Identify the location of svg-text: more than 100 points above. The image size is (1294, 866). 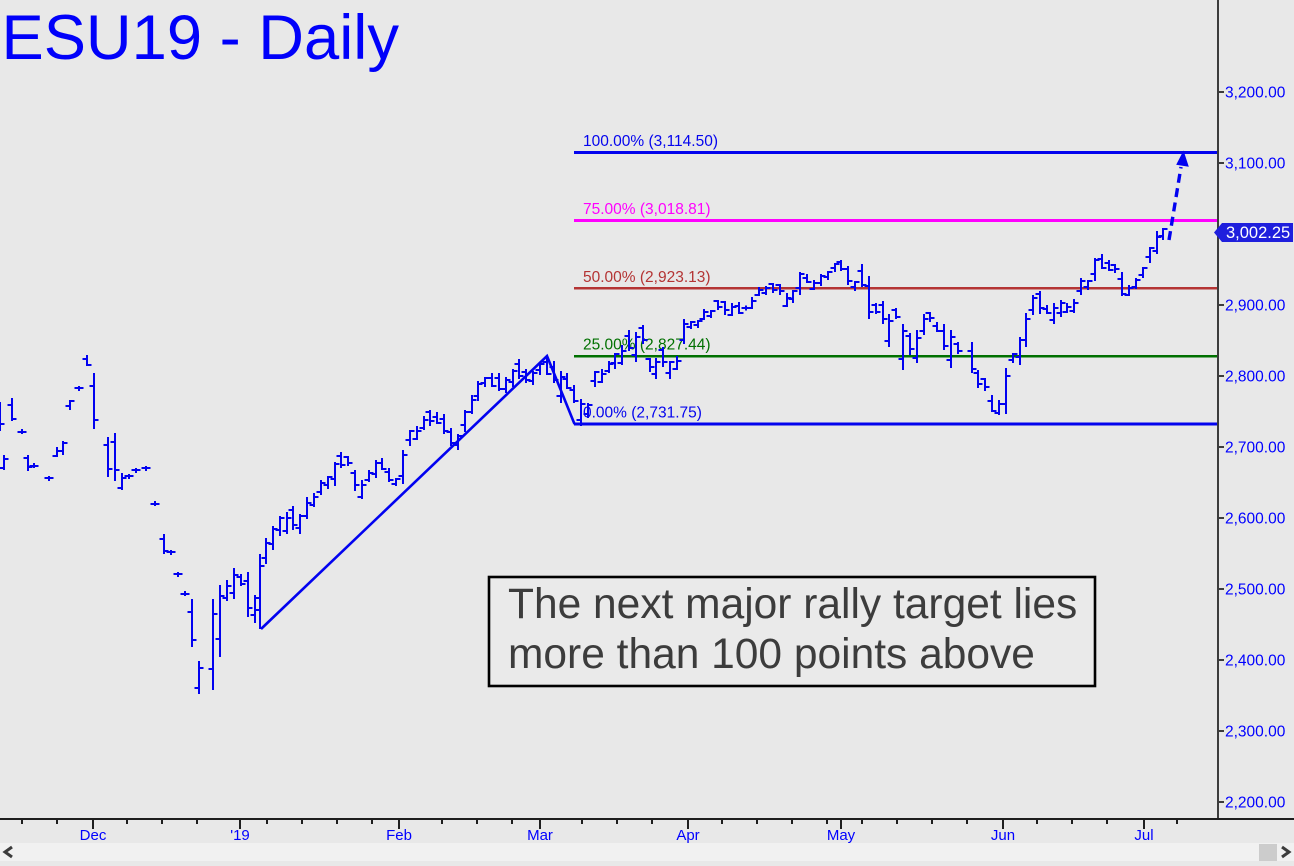
(771, 654).